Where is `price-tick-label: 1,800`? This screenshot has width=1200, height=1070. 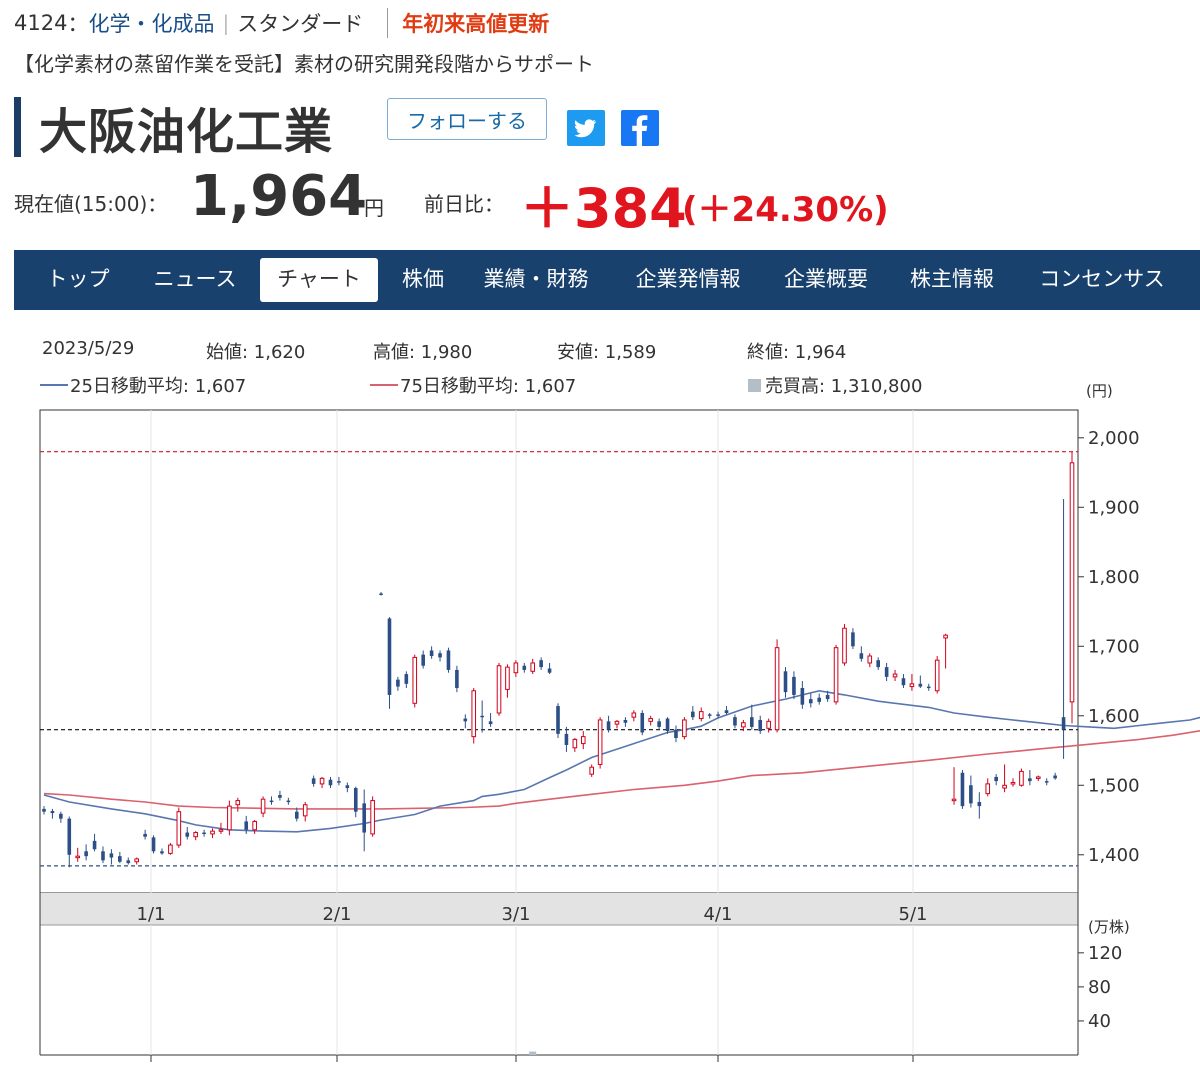
price-tick-label: 1,800 is located at coordinates (1114, 577).